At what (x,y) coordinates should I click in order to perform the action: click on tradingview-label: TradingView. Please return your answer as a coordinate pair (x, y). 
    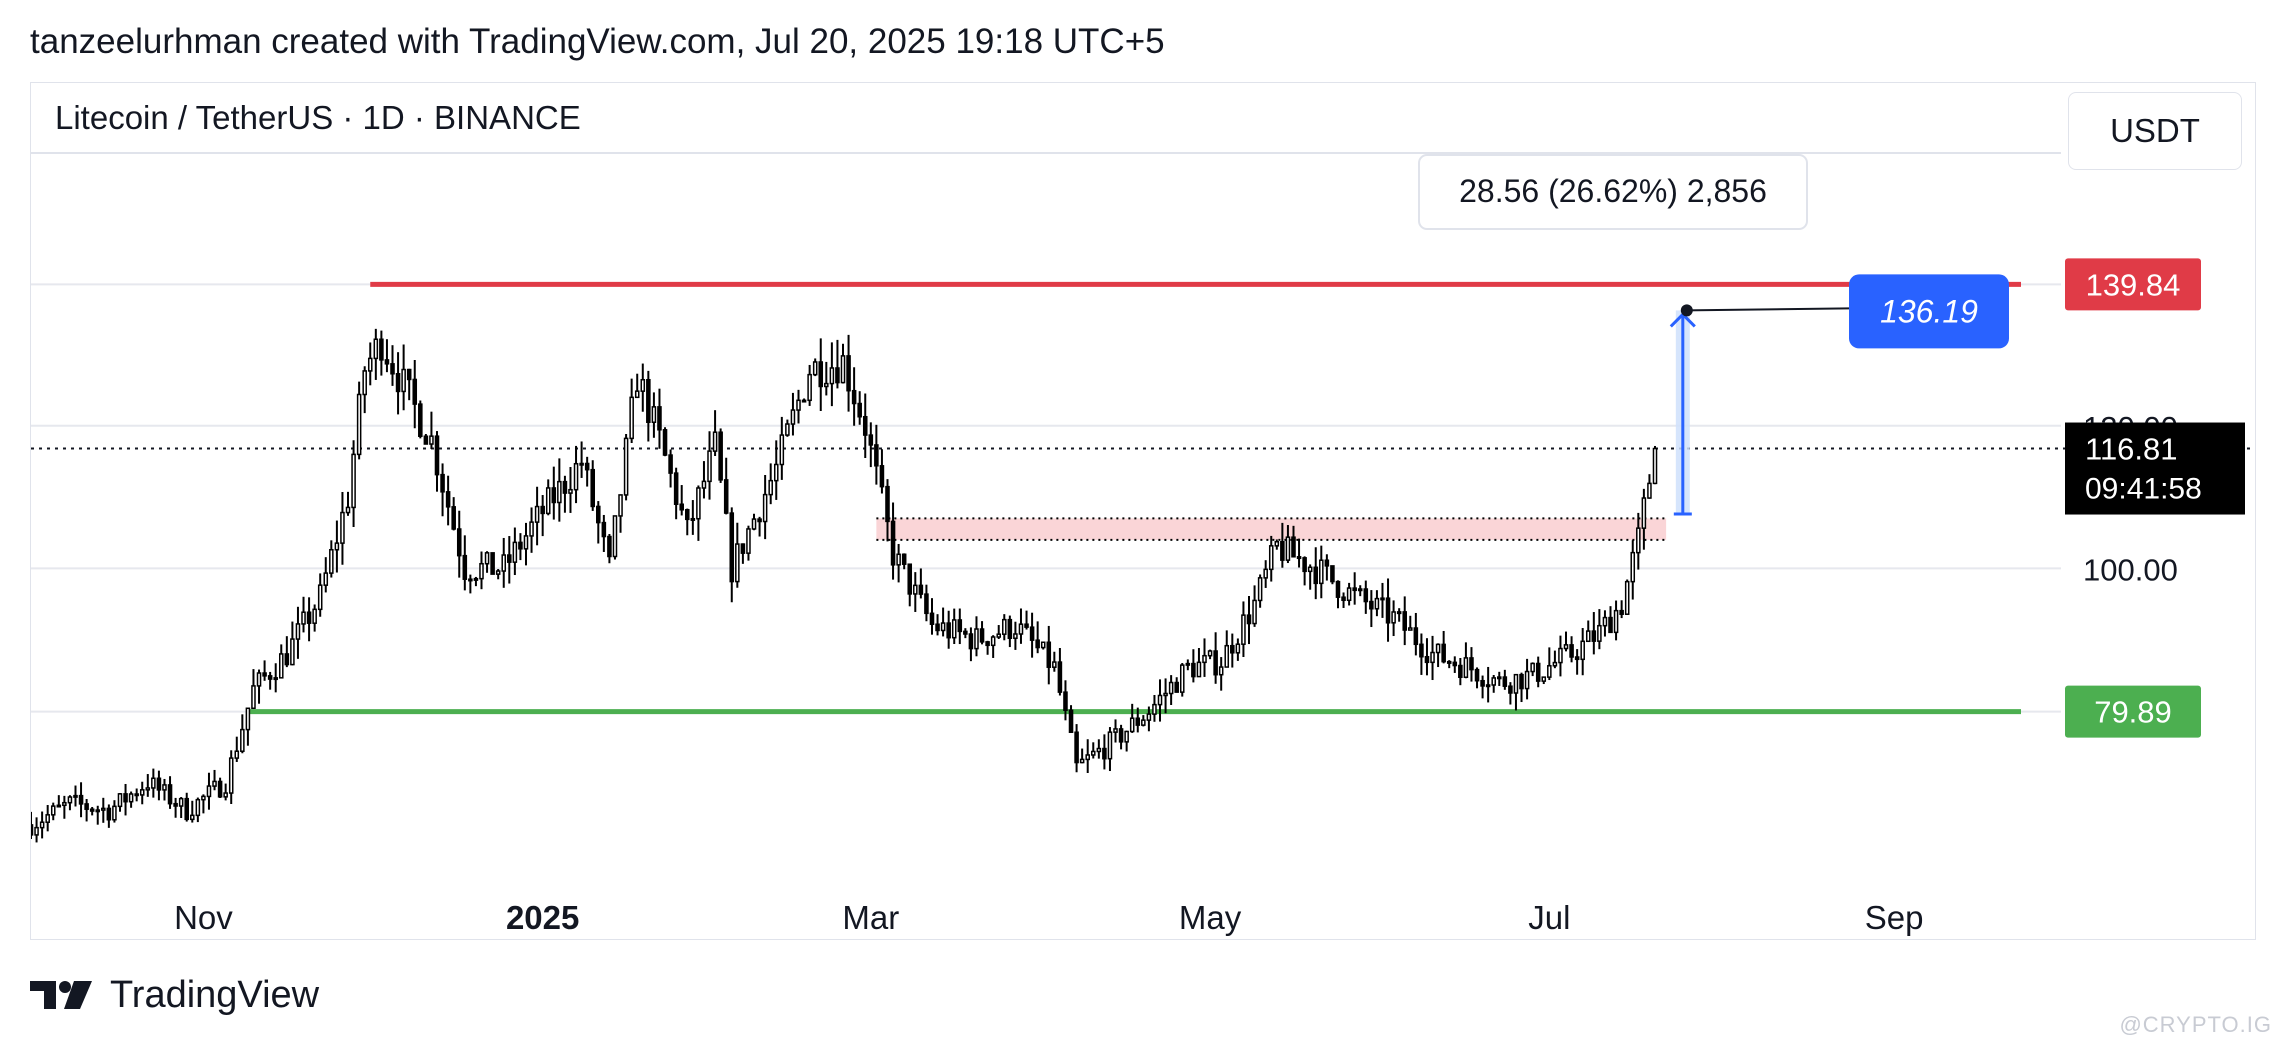
    Looking at the image, I should click on (215, 994).